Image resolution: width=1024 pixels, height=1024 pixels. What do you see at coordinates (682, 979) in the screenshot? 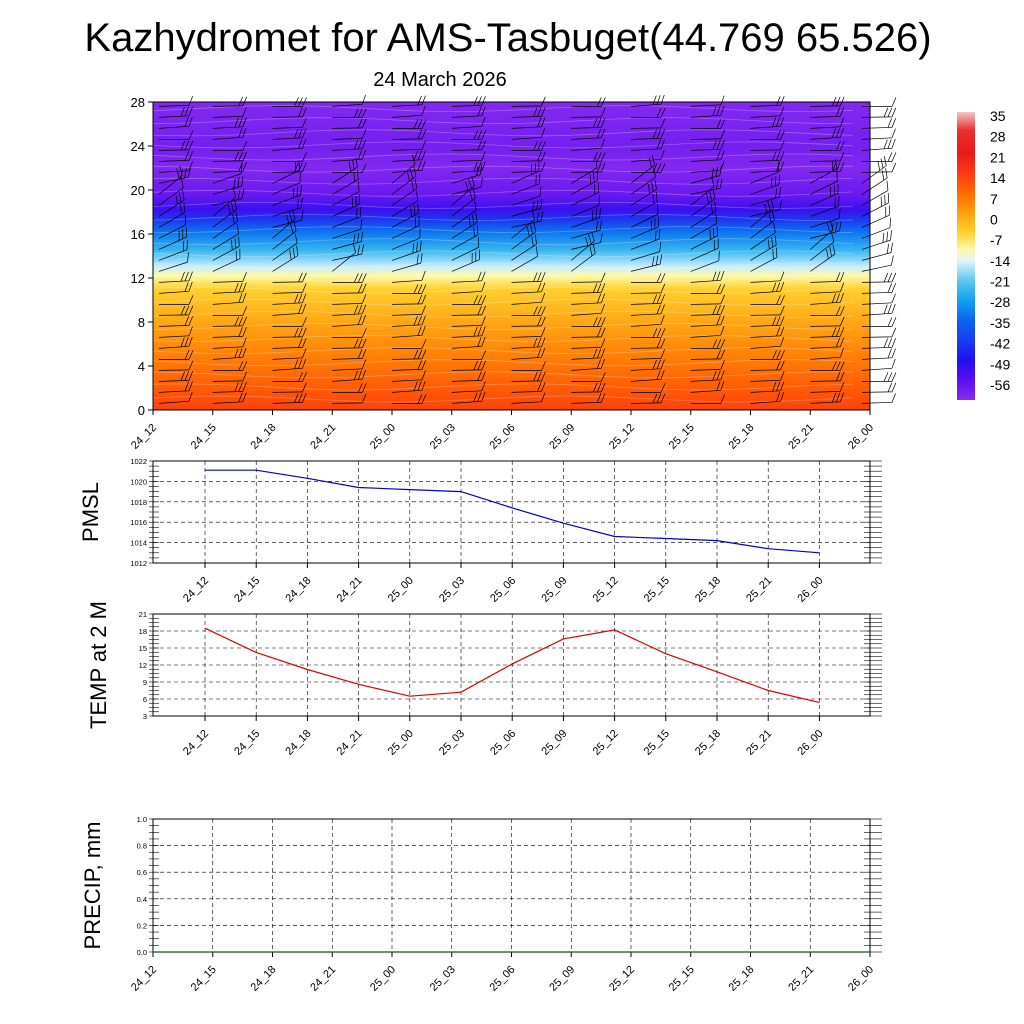
I see `x-tick-label: 25_15` at bounding box center [682, 979].